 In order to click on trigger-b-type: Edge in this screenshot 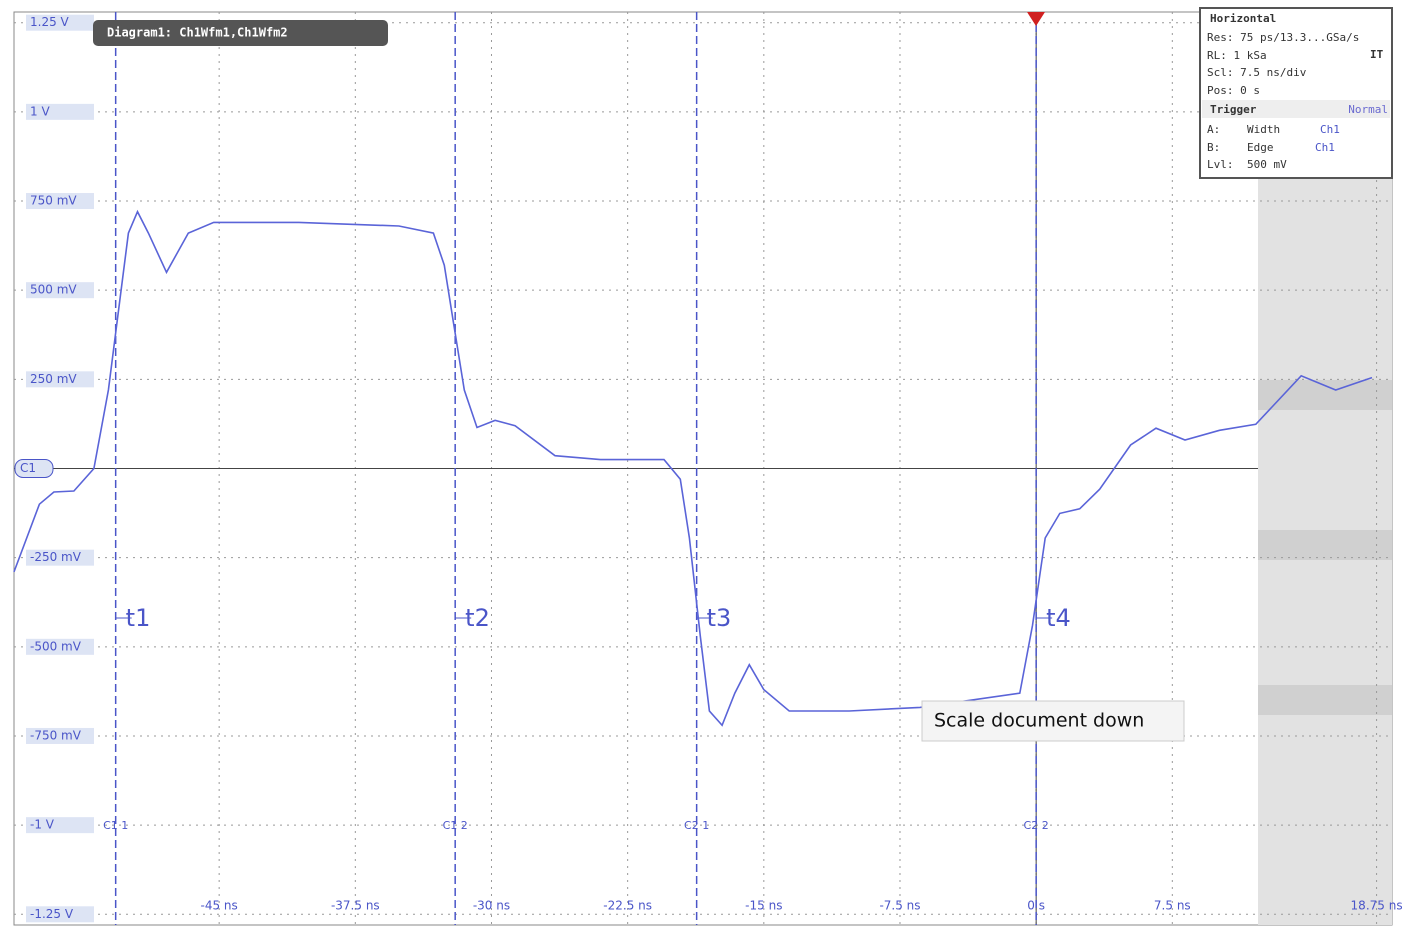, I will do `click(1260, 147)`.